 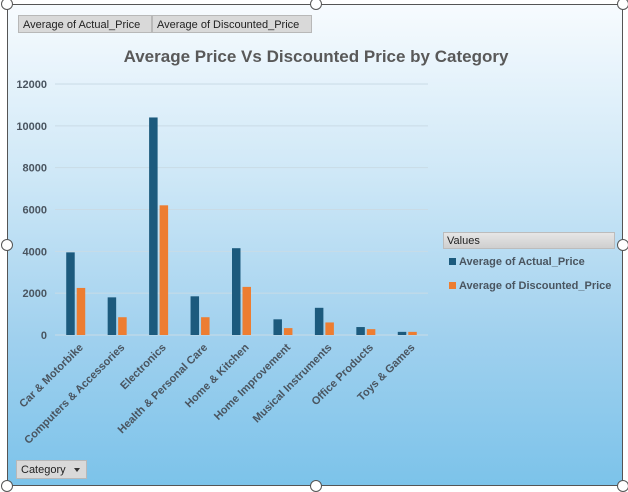 What do you see at coordinates (43, 470) in the screenshot?
I see `category-filter-label: Category` at bounding box center [43, 470].